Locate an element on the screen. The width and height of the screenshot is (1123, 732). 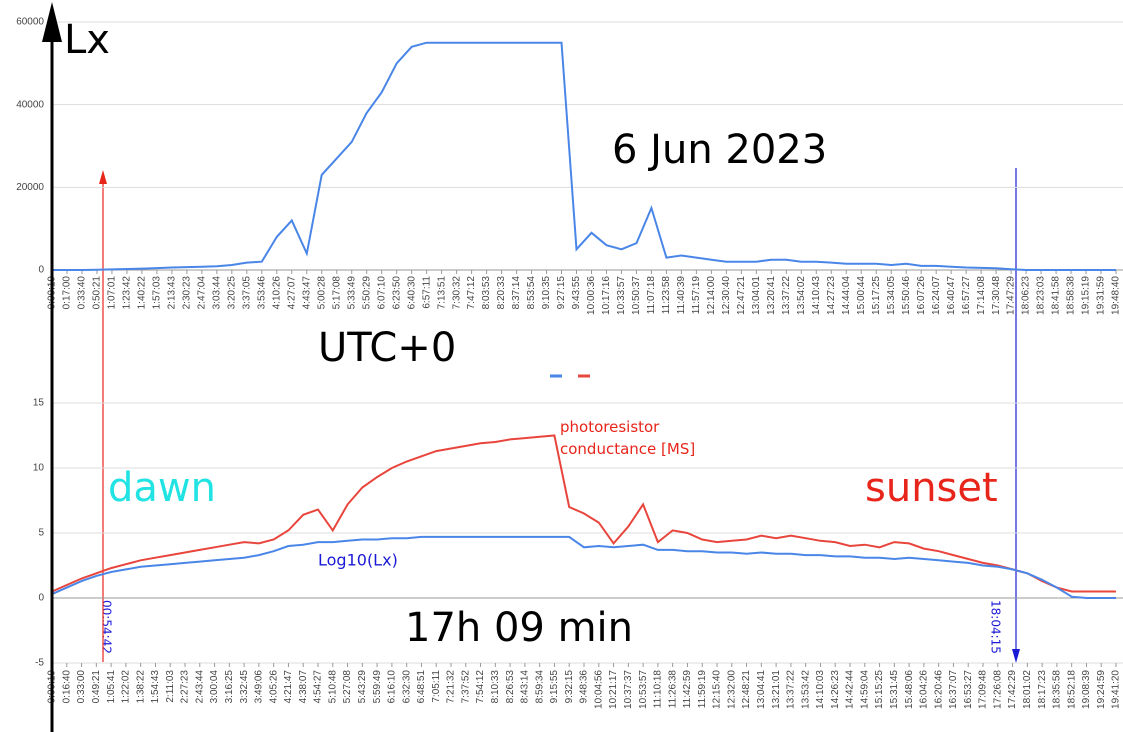
x-tick-label: 2:13:43 is located at coordinates (172, 293).